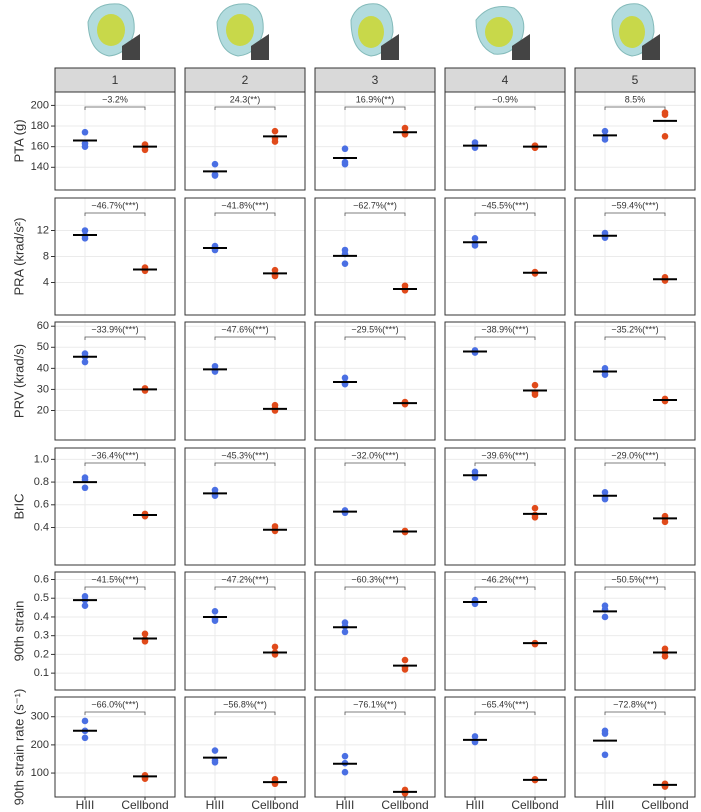  What do you see at coordinates (634, 455) in the screenshot?
I see `annotation: −29.0%(***)` at bounding box center [634, 455].